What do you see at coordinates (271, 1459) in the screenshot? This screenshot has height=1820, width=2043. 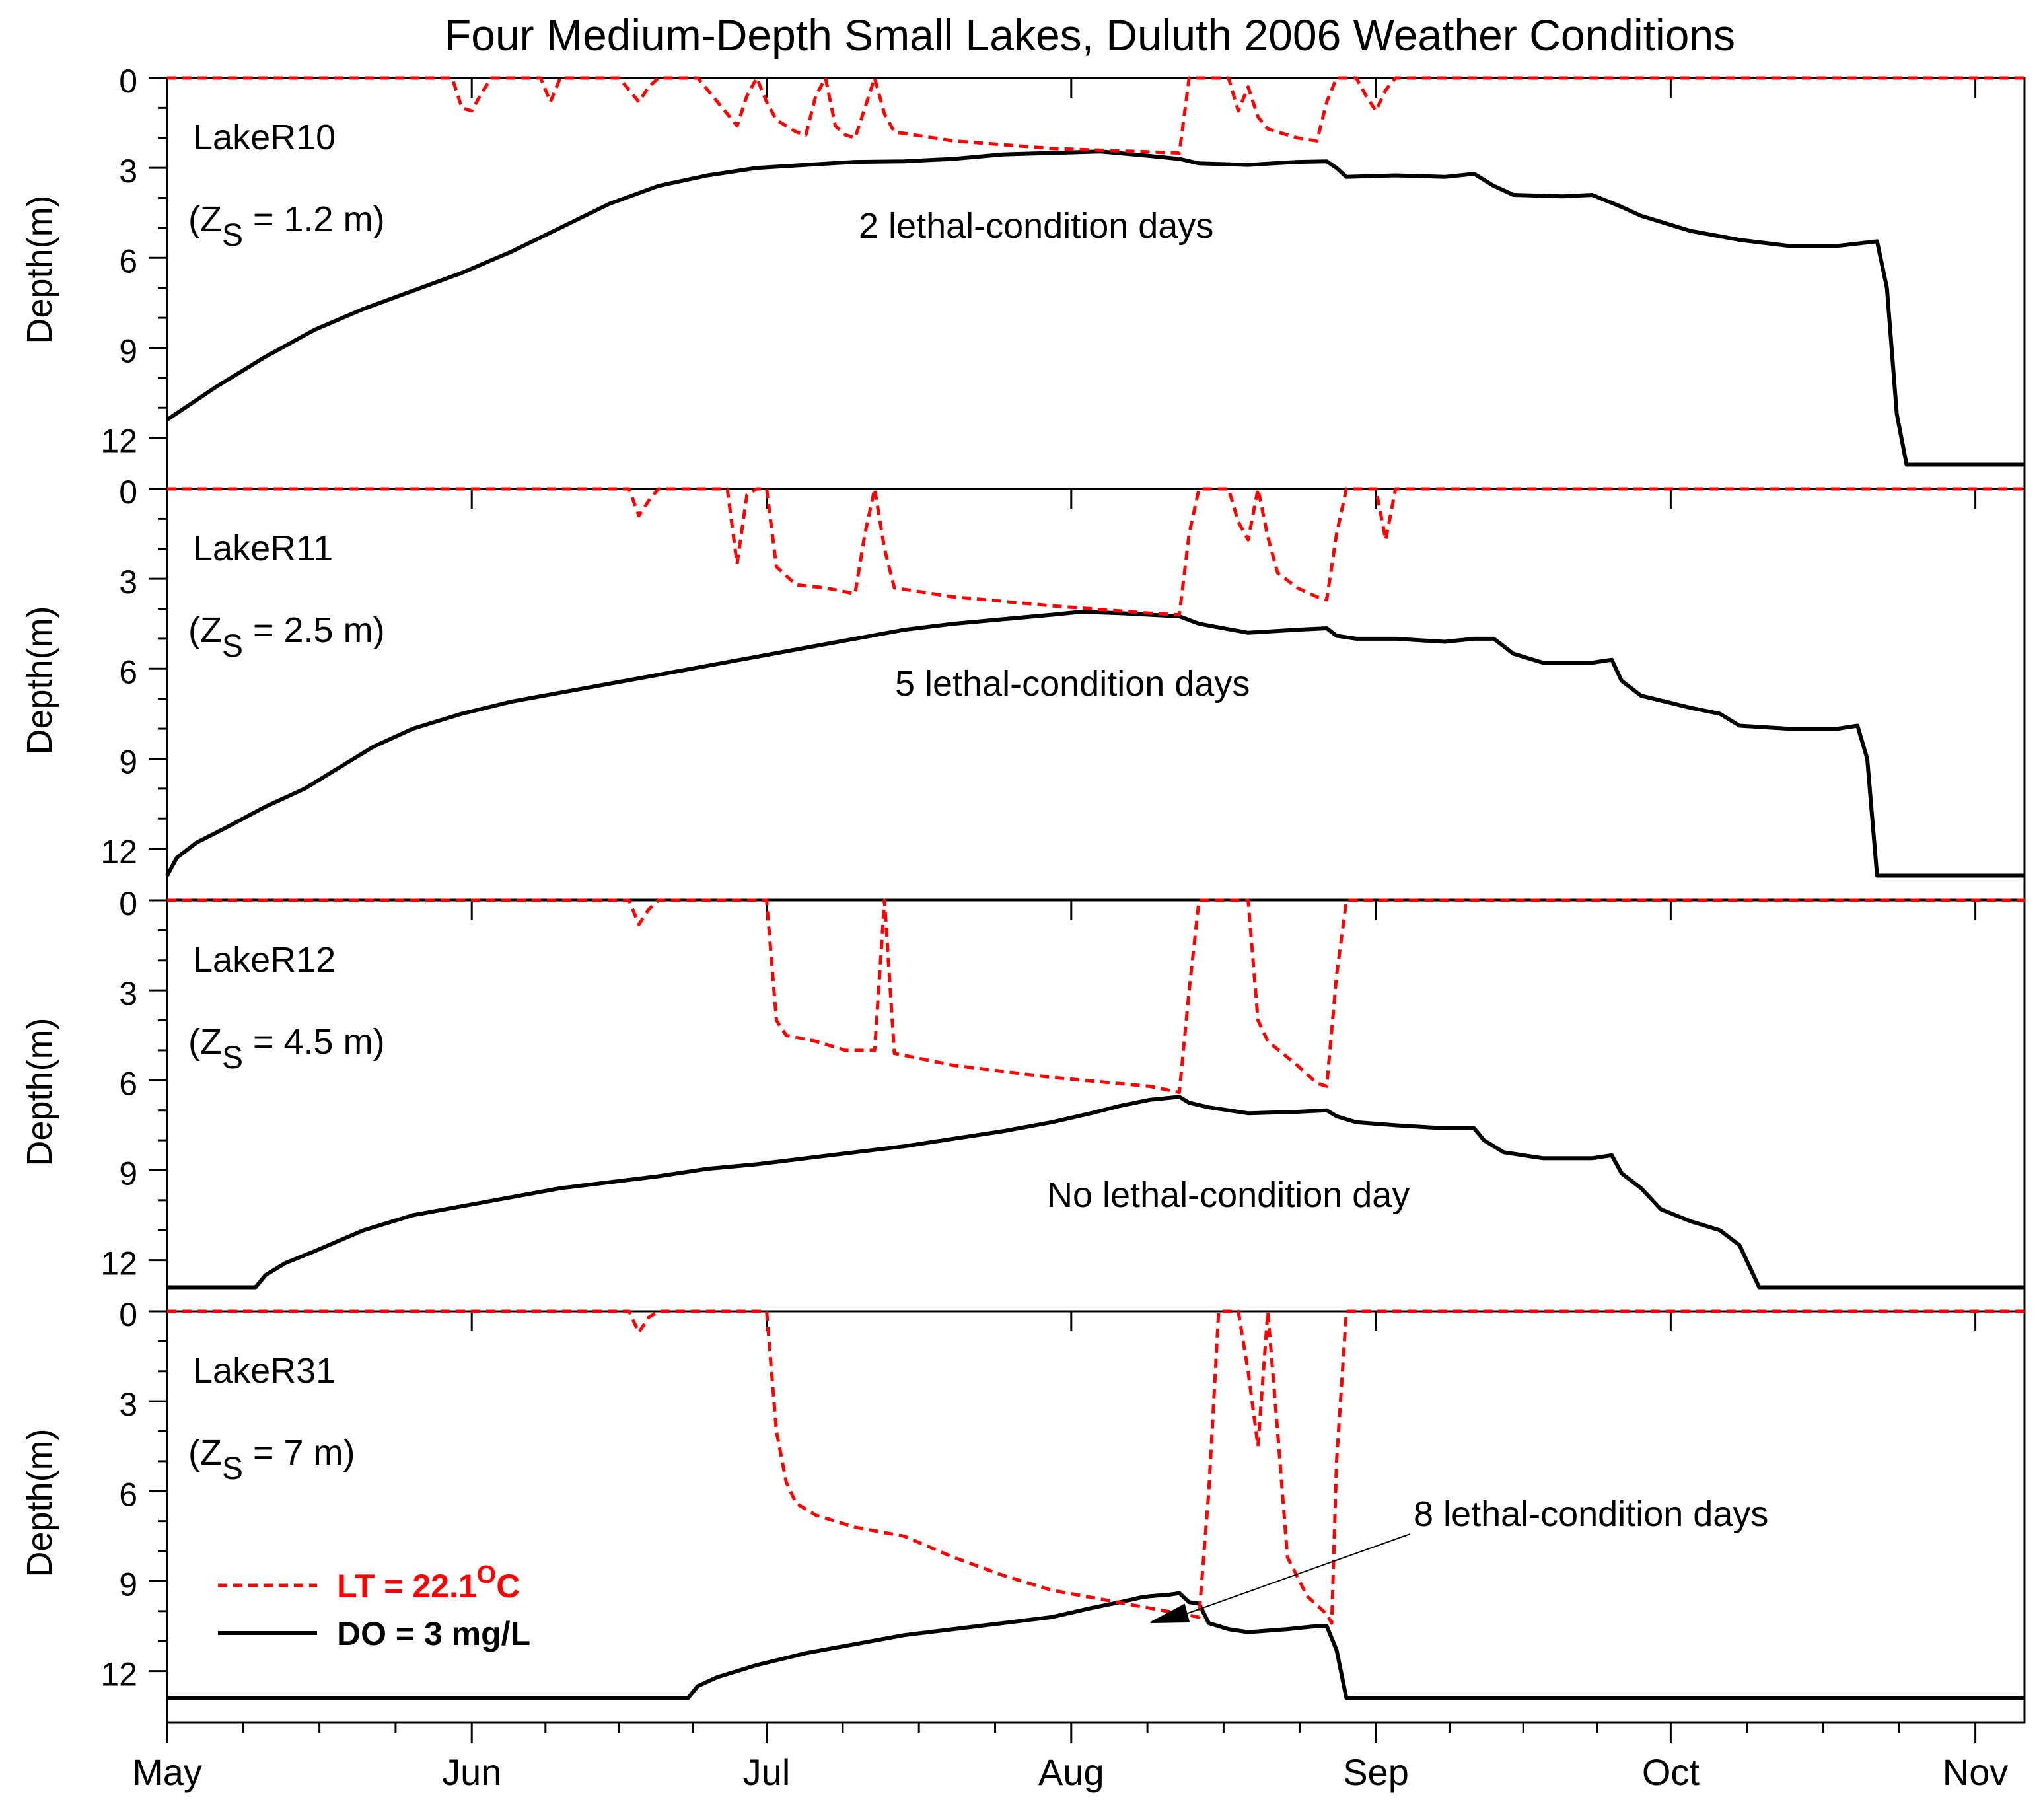 I see `zs-label-laker31: (ZS = 7 m)` at bounding box center [271, 1459].